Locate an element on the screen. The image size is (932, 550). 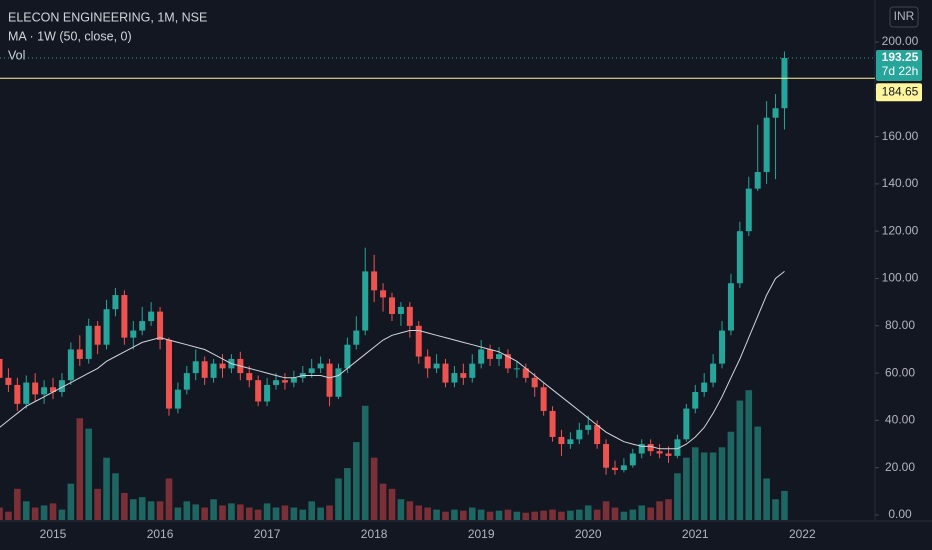
currency: INR is located at coordinates (904, 16).